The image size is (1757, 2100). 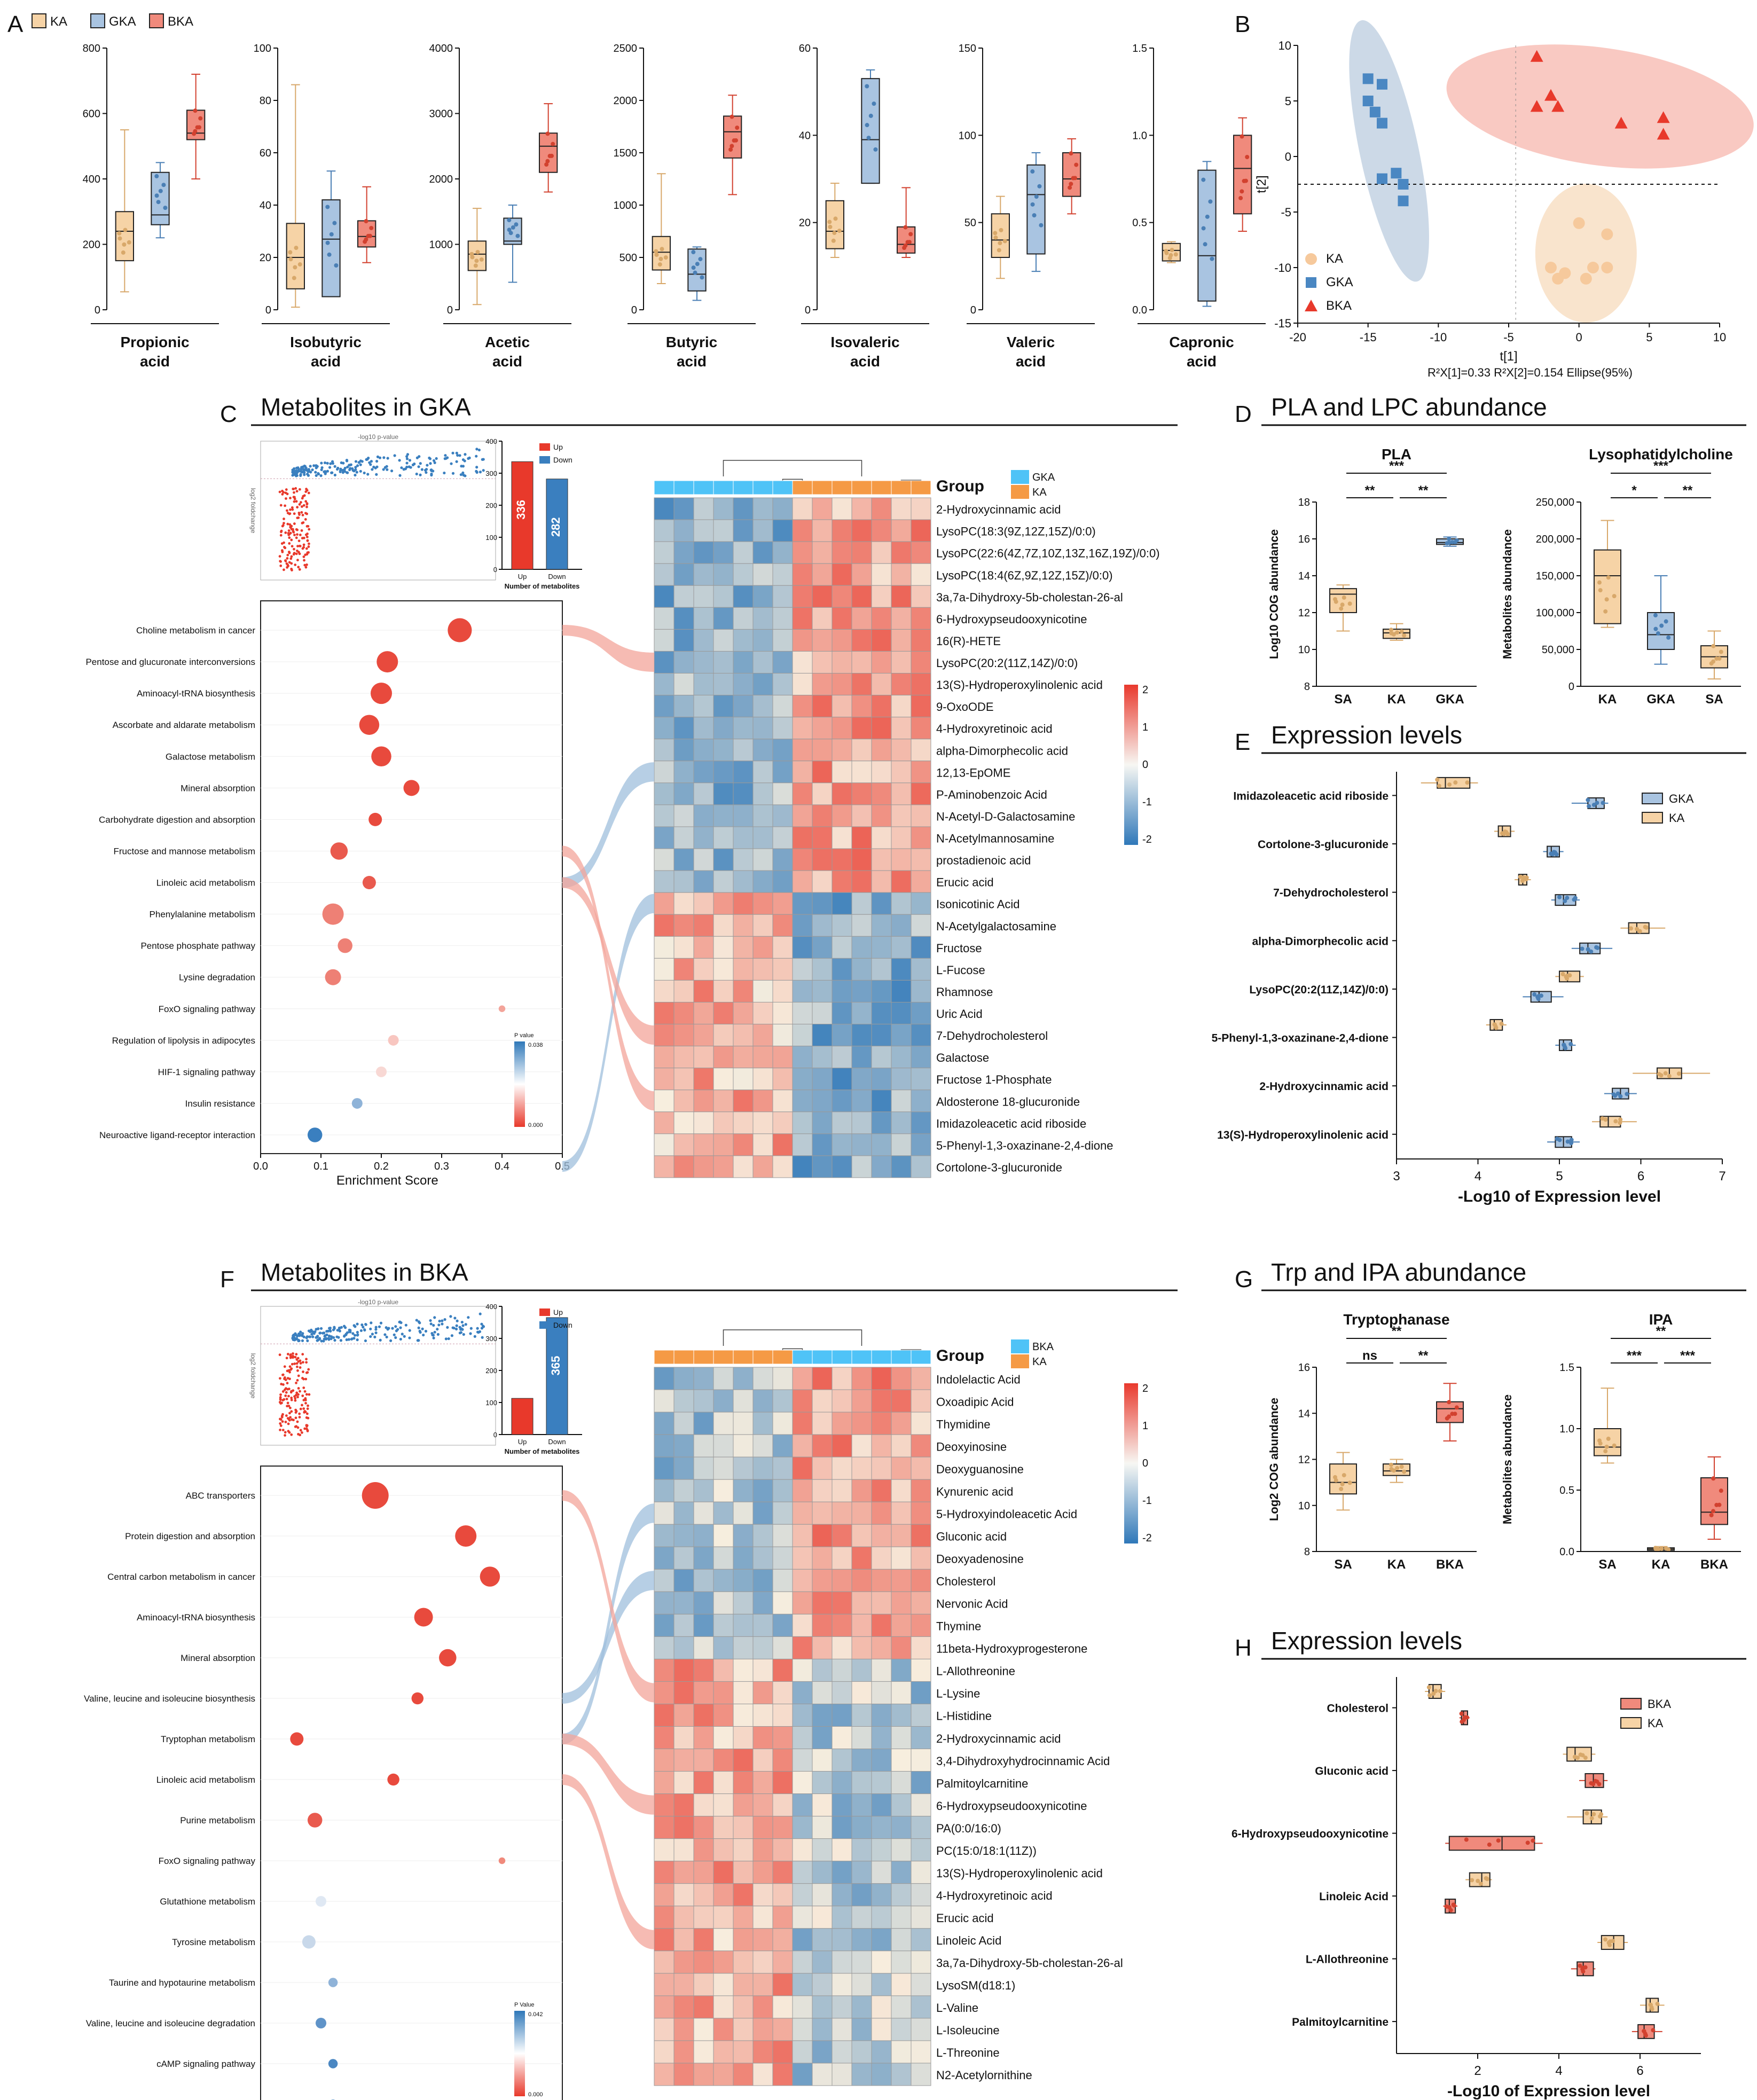 What do you see at coordinates (1634, 490) in the screenshot?
I see `significance-label: *` at bounding box center [1634, 490].